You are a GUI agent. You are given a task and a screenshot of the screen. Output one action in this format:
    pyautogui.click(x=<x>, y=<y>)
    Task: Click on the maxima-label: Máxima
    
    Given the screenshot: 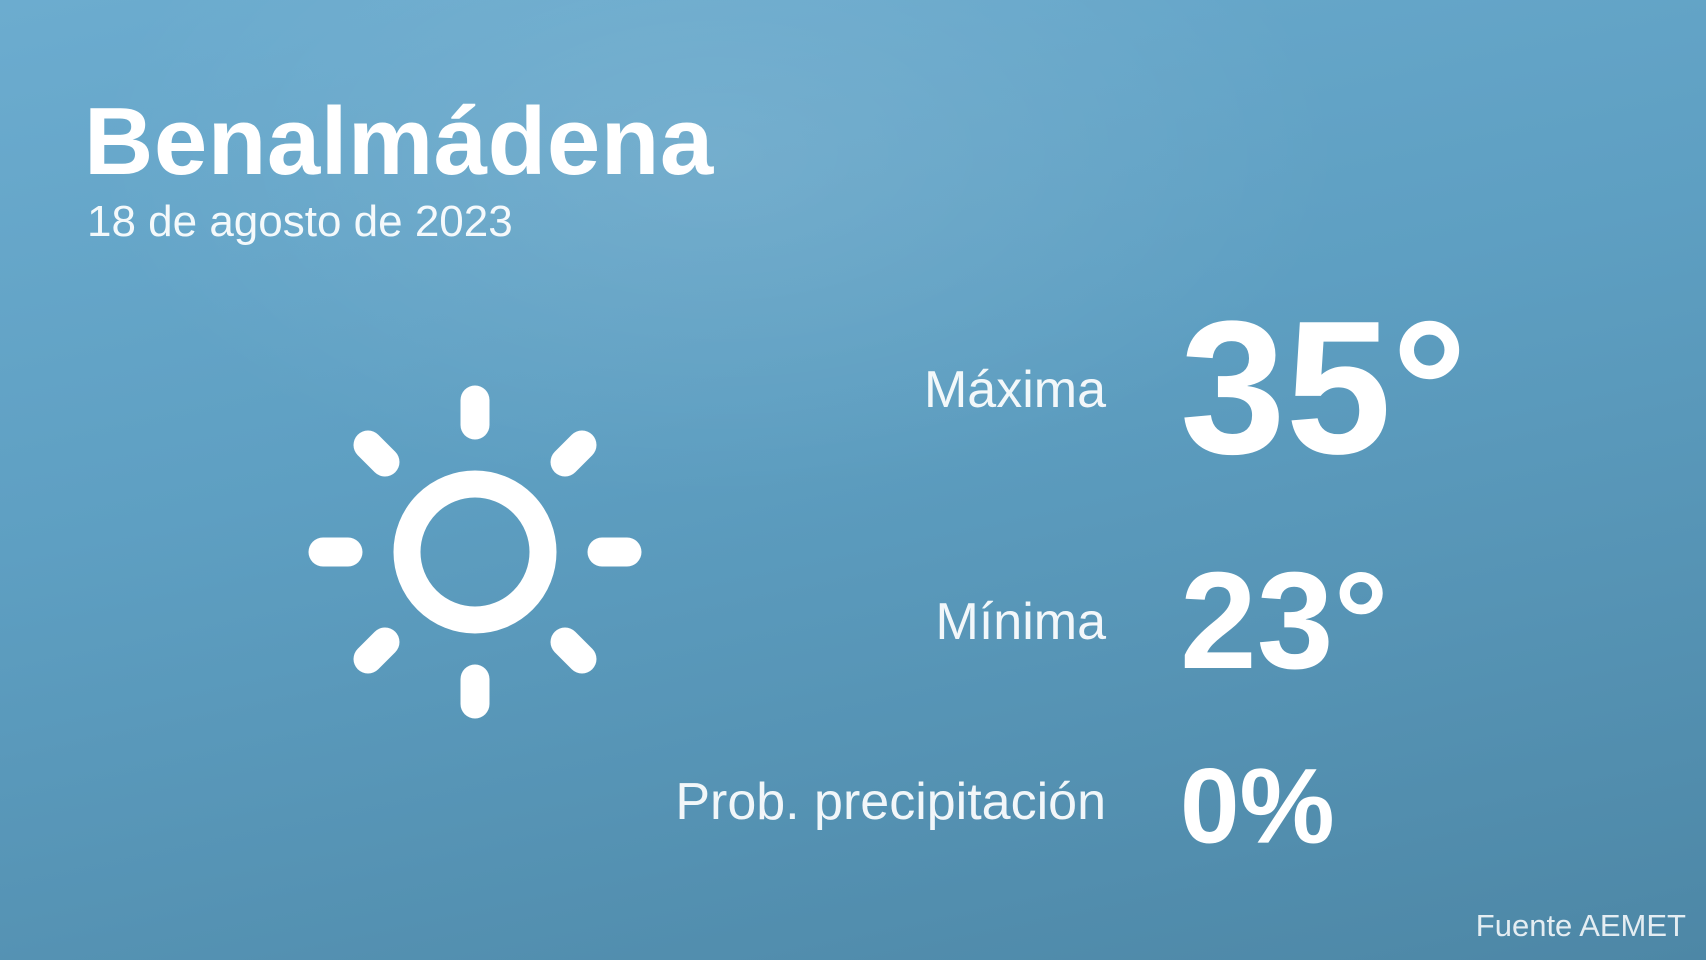 What is the action you would take?
    pyautogui.click(x=1014, y=390)
    